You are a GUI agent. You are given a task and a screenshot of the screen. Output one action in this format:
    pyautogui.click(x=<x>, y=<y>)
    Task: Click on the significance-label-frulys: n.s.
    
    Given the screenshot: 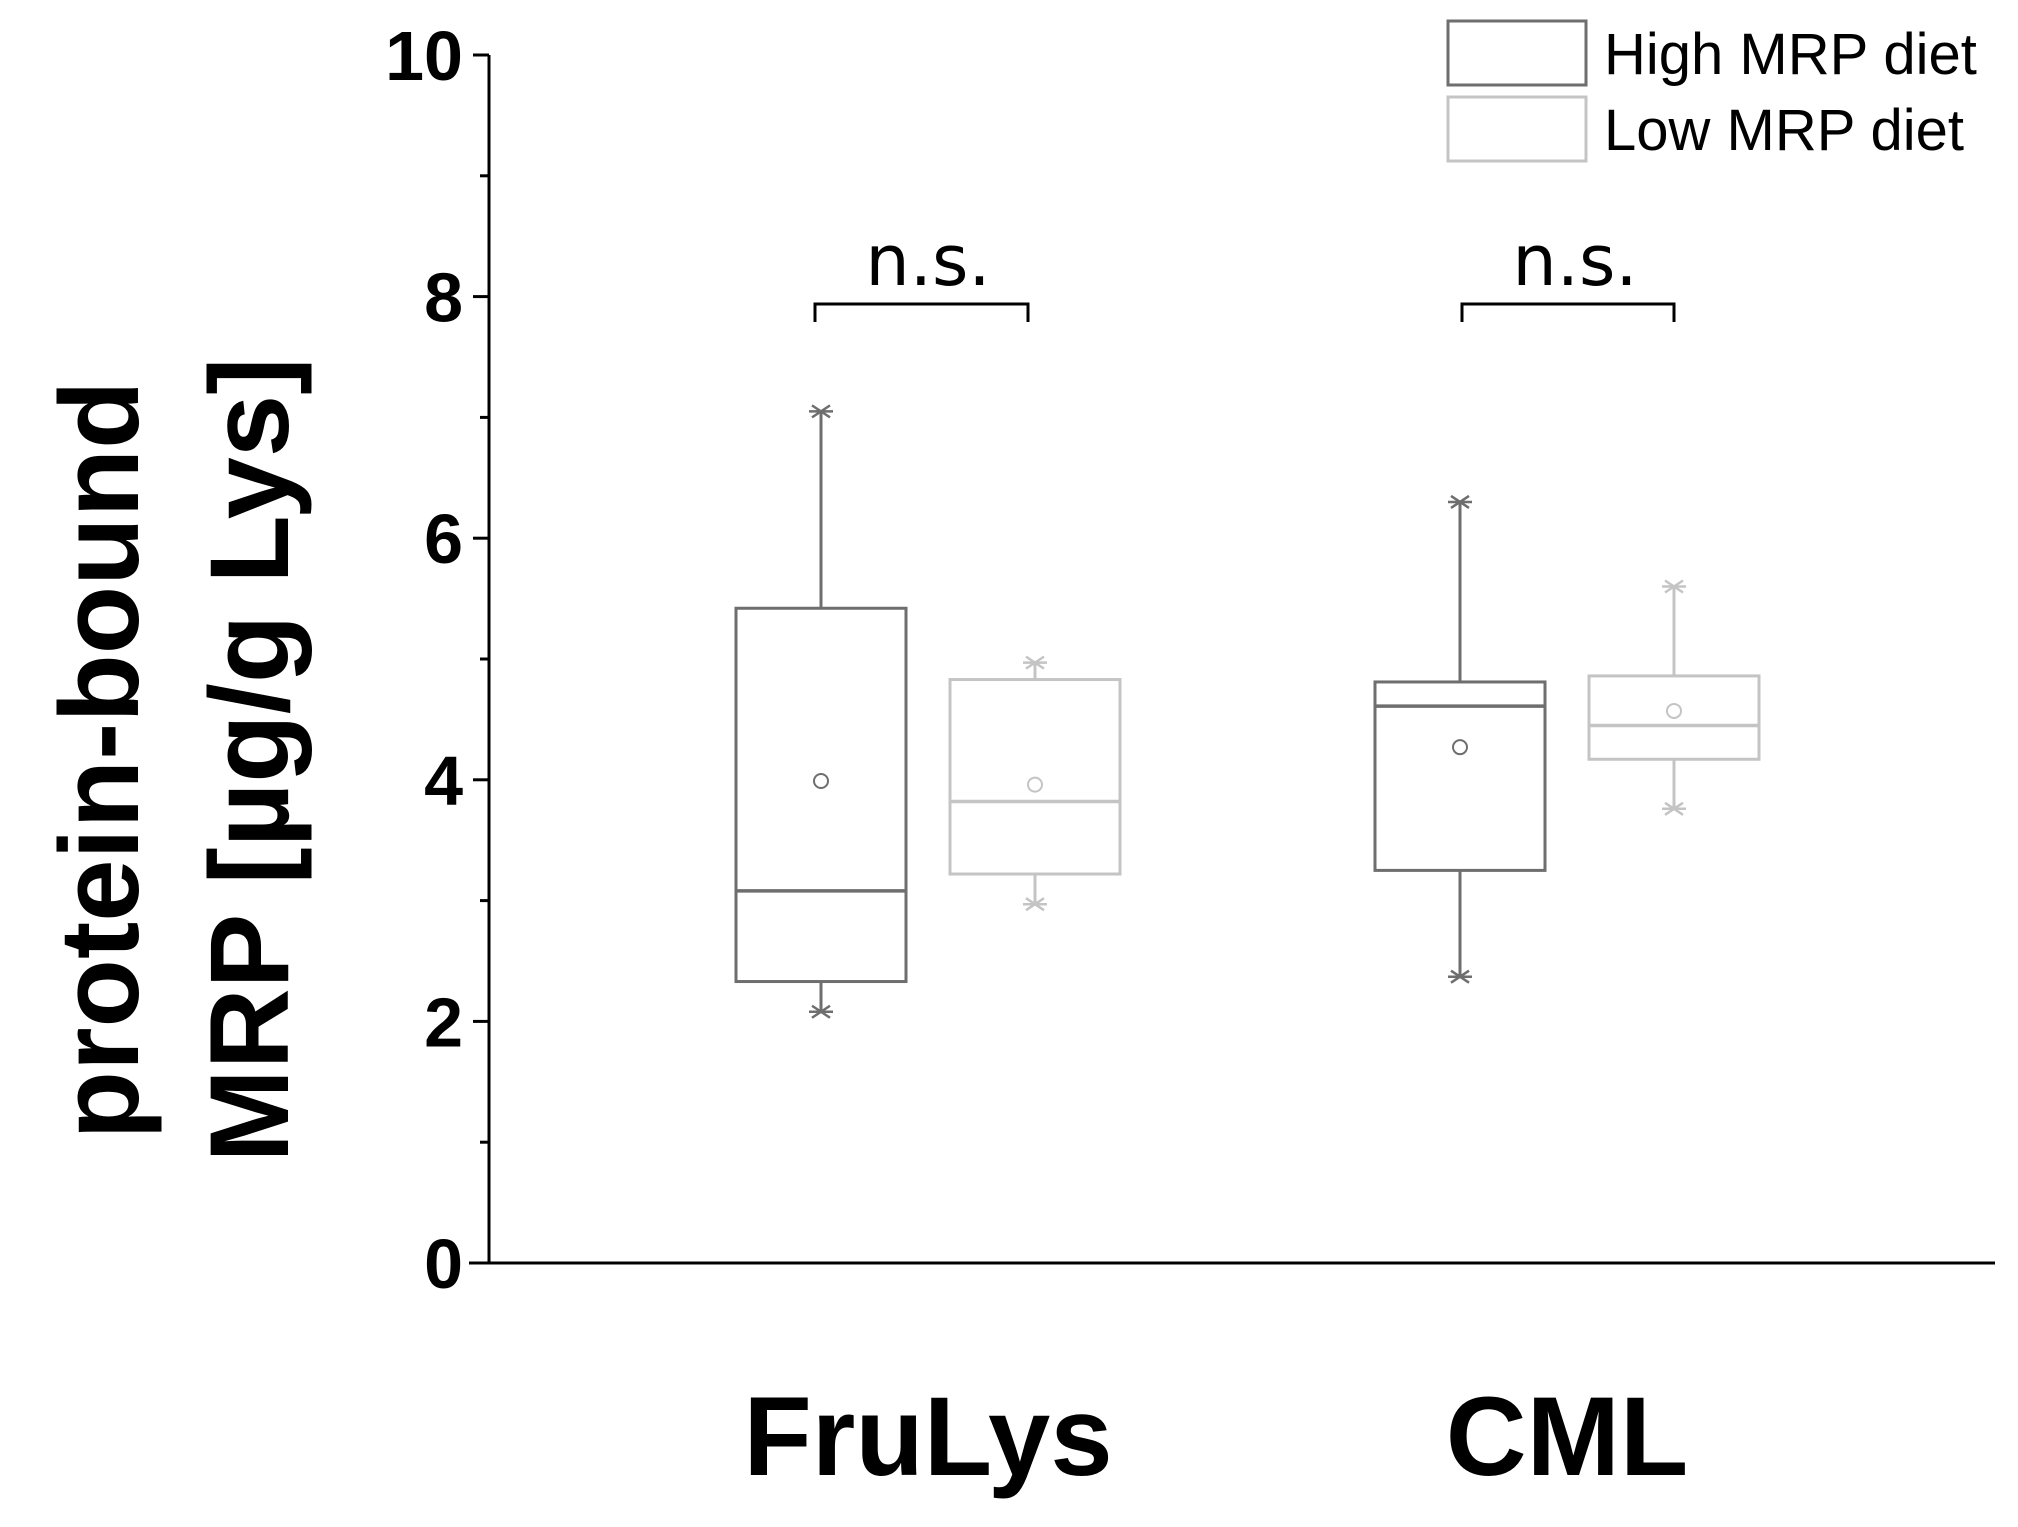 What is the action you would take?
    pyautogui.click(x=927, y=261)
    